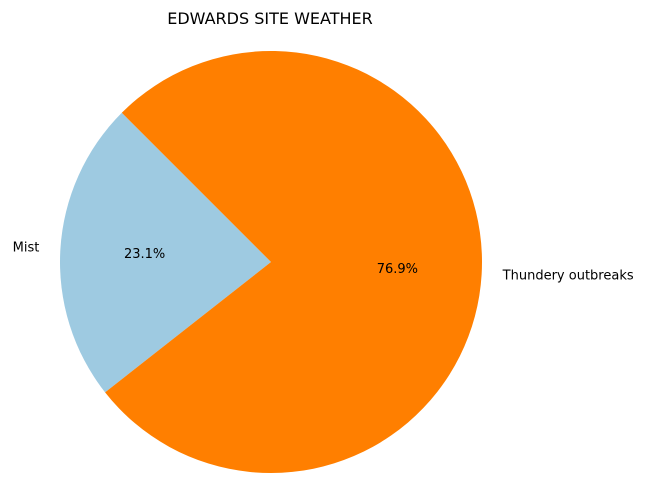  What do you see at coordinates (323, 262) in the screenshot?
I see `pie-labels: 23.1% Mist 76.9% Thundery outbreaks` at bounding box center [323, 262].